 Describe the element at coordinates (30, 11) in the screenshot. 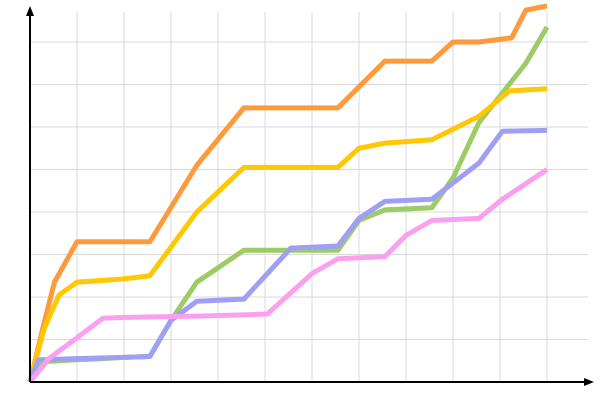

I see `y-axis-arrow-icon` at that location.